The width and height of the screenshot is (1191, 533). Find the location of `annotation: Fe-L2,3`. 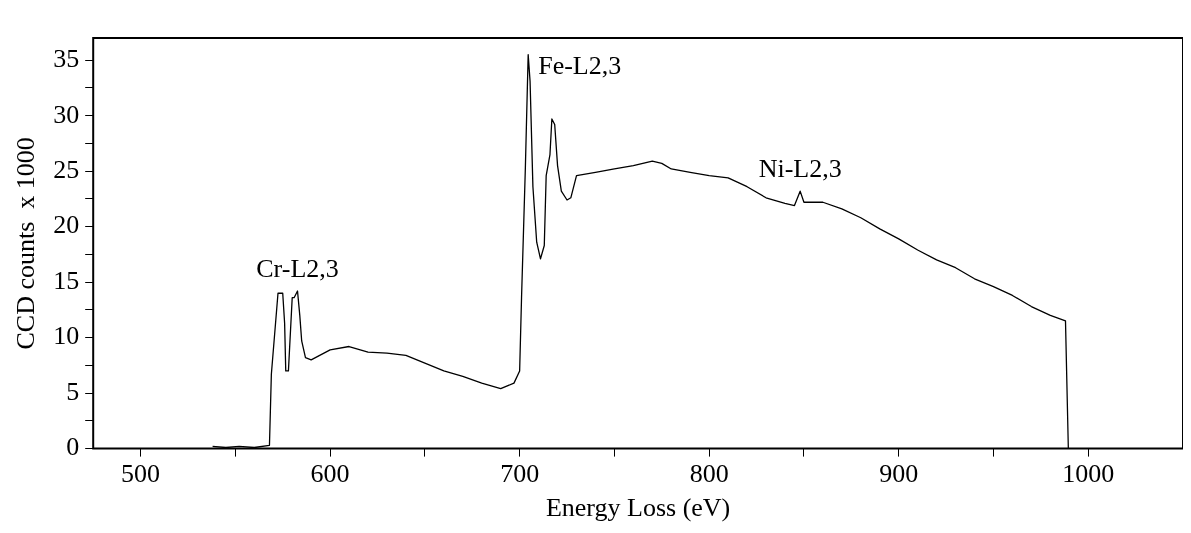

annotation: Fe-L2,3 is located at coordinates (580, 66).